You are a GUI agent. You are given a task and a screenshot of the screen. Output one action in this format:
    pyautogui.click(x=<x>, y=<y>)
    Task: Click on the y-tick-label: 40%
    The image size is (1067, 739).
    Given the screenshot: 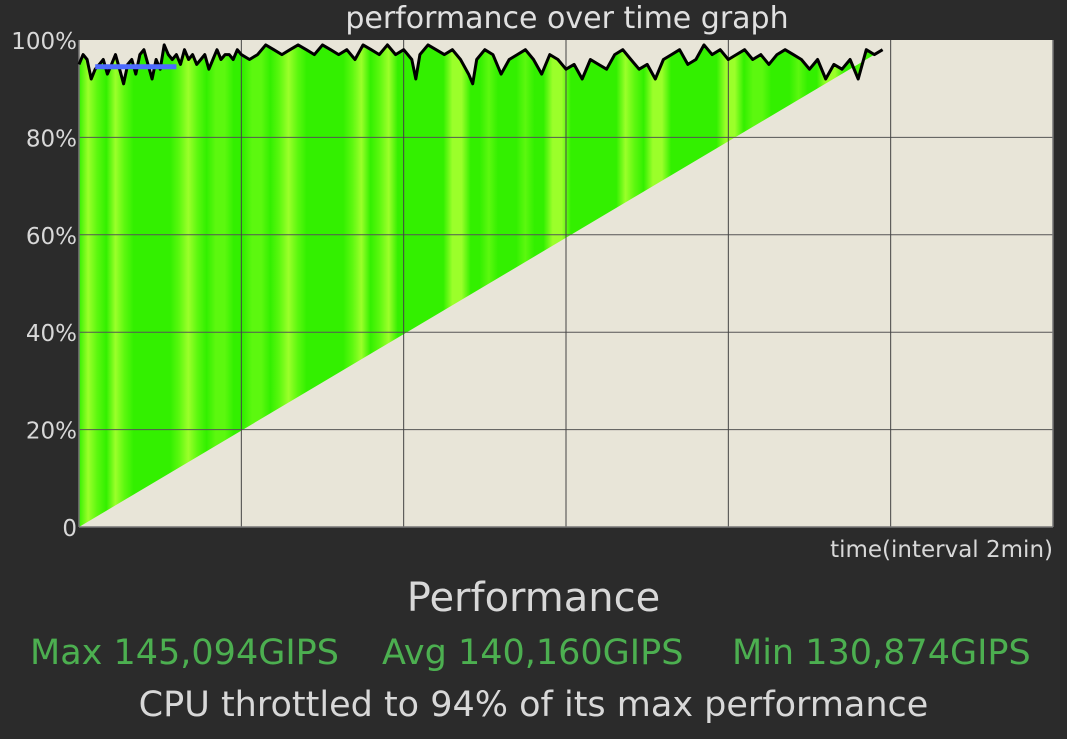 What is the action you would take?
    pyautogui.click(x=51, y=334)
    